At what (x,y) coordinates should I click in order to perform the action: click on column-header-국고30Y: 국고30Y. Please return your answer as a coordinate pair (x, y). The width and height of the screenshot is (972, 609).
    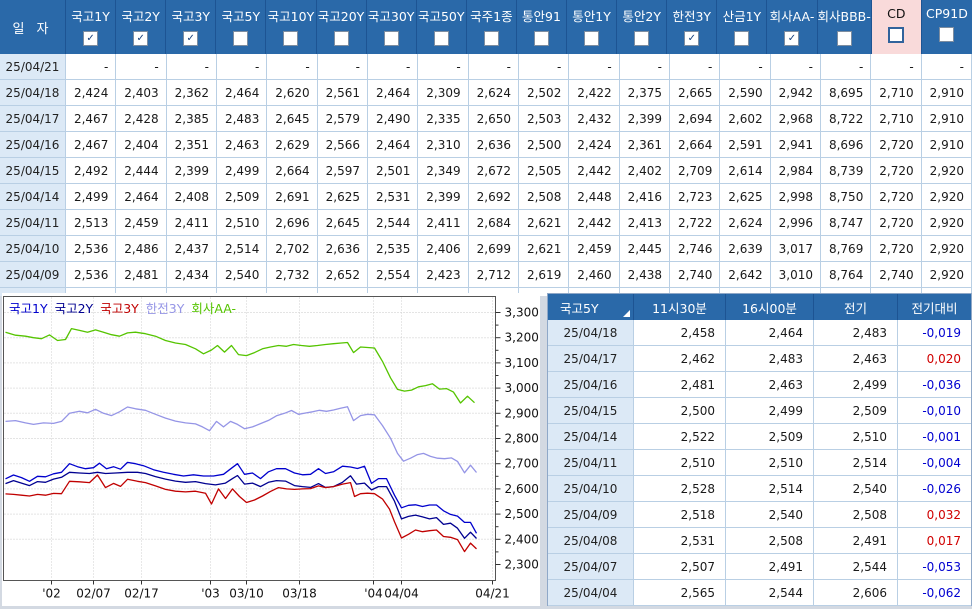
    Looking at the image, I should click on (392, 27).